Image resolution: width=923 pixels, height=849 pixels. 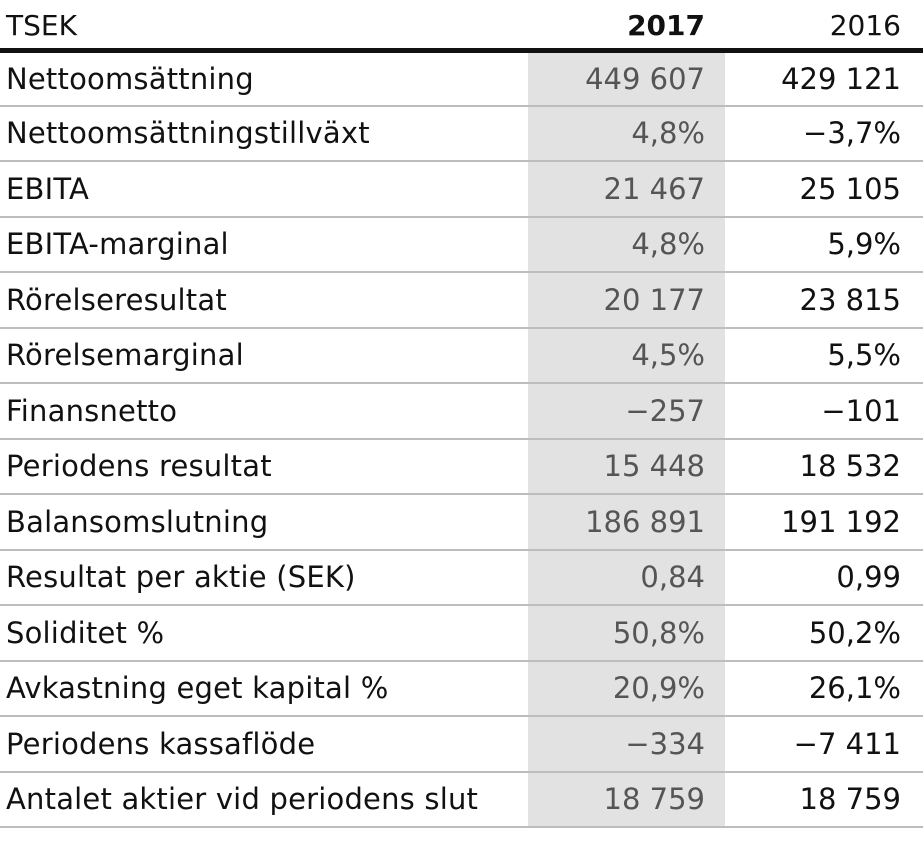 I want to click on table-row: EBITA-marginal 4,8% 5,9%, so click(x=461, y=244).